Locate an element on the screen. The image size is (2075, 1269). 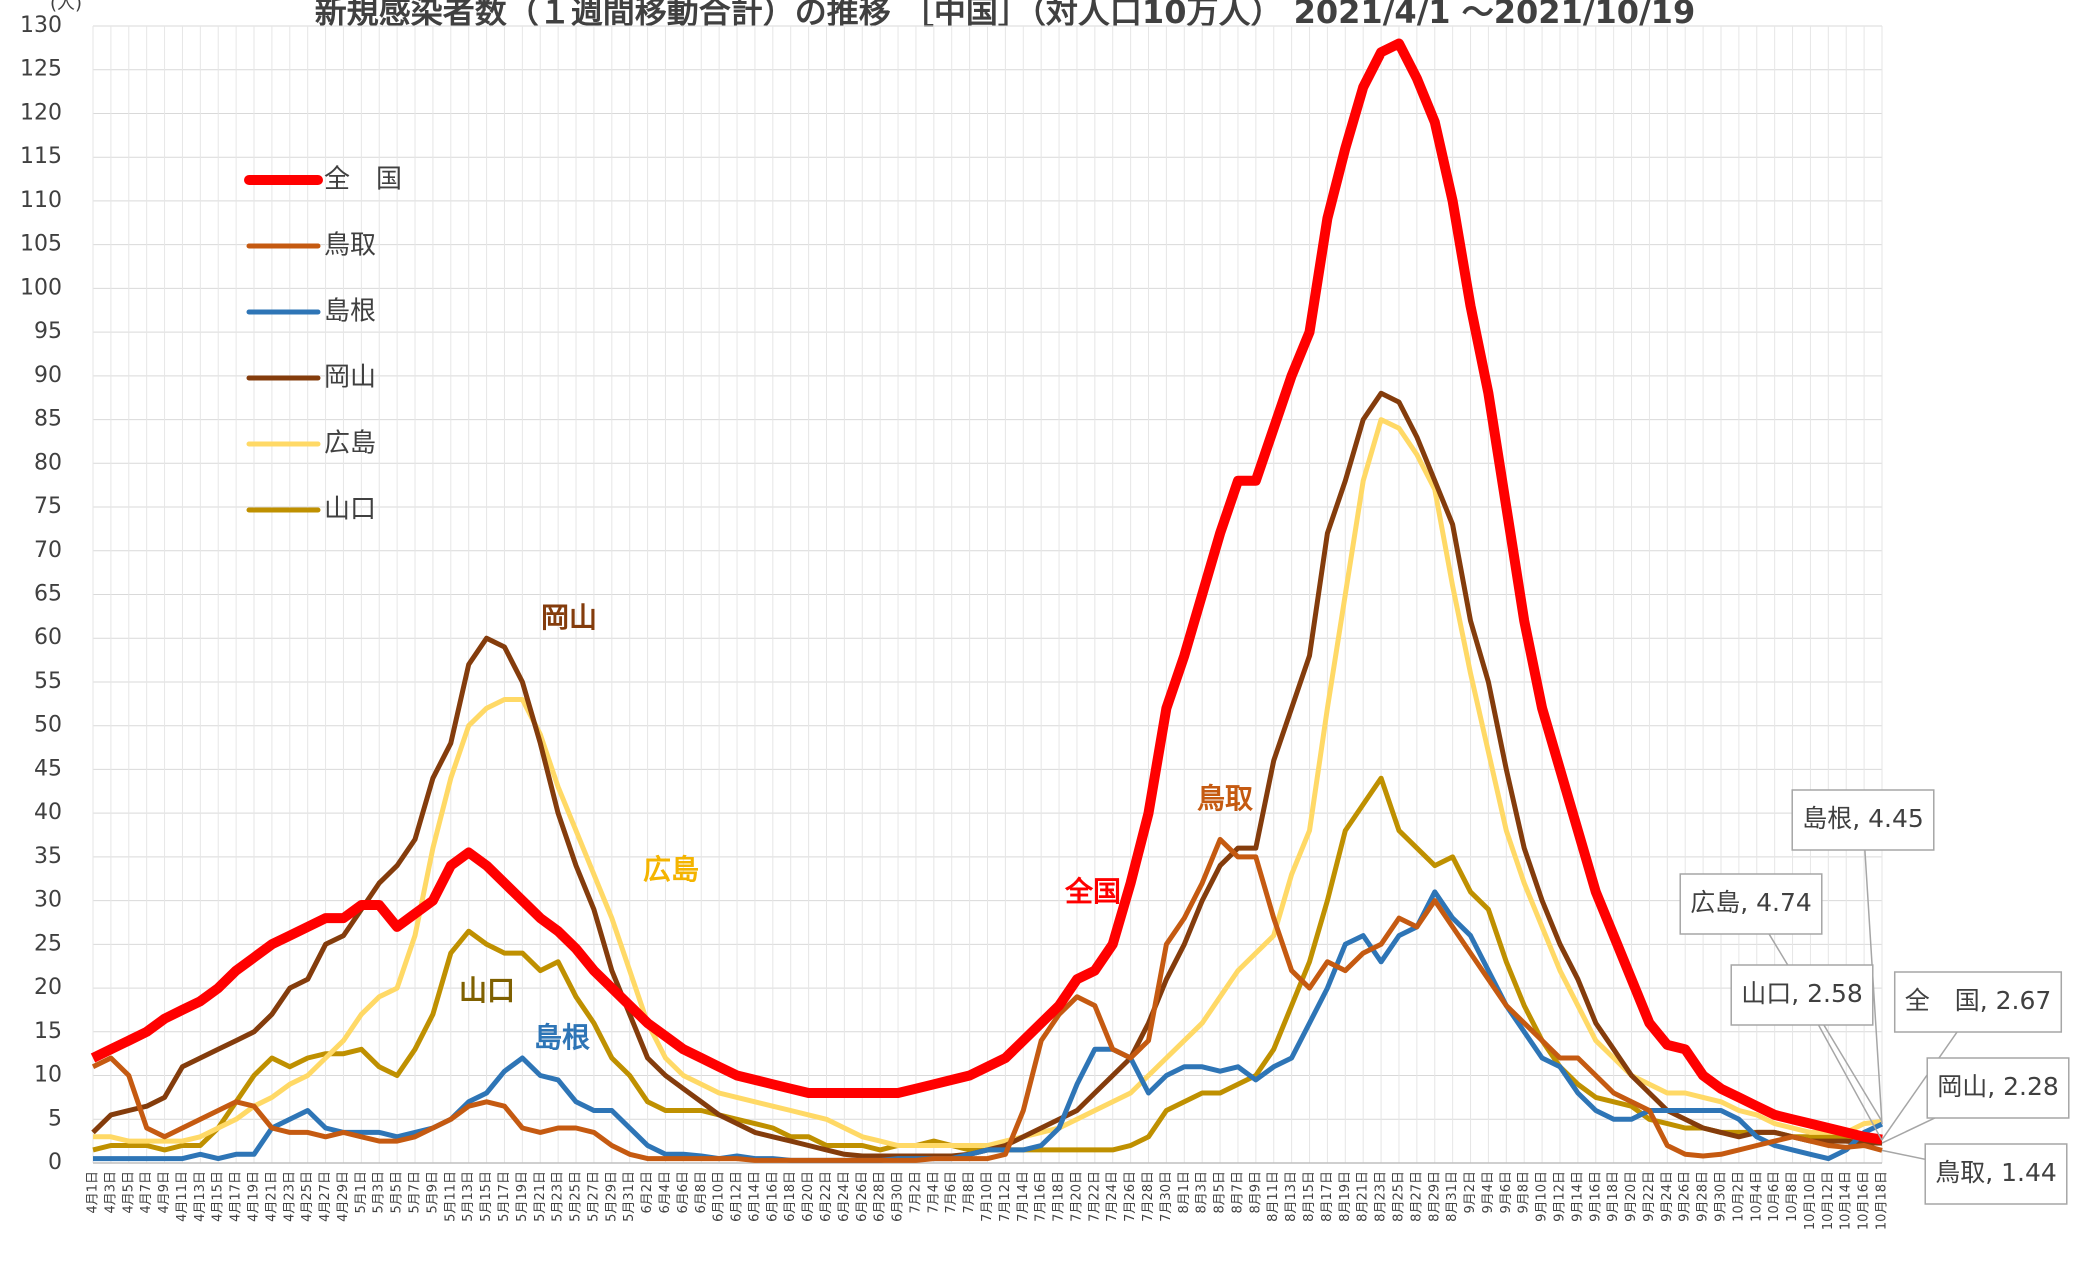
callout-label: 広島, 4.74 is located at coordinates (1751, 902).